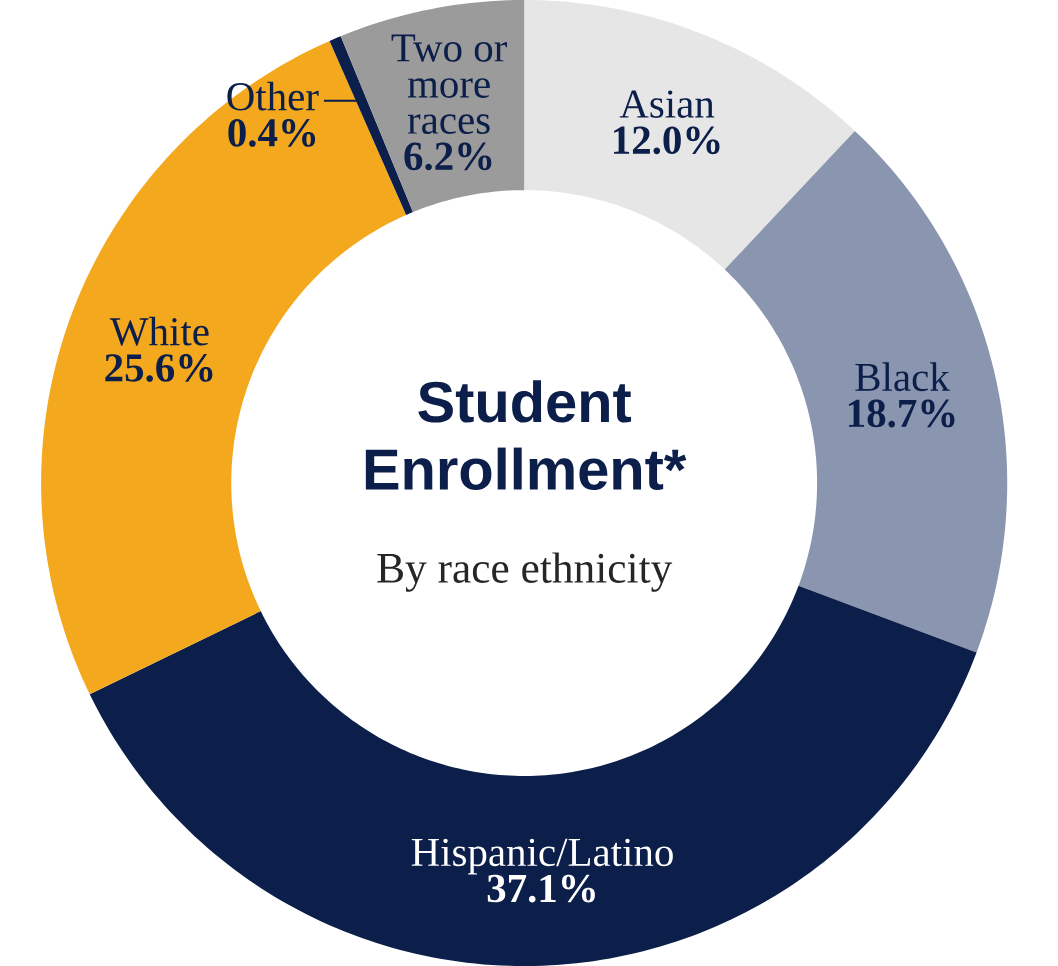 Image resolution: width=1058 pixels, height=966 pixels. Describe the element at coordinates (901, 413) in the screenshot. I see `data-label: 18.7%` at that location.